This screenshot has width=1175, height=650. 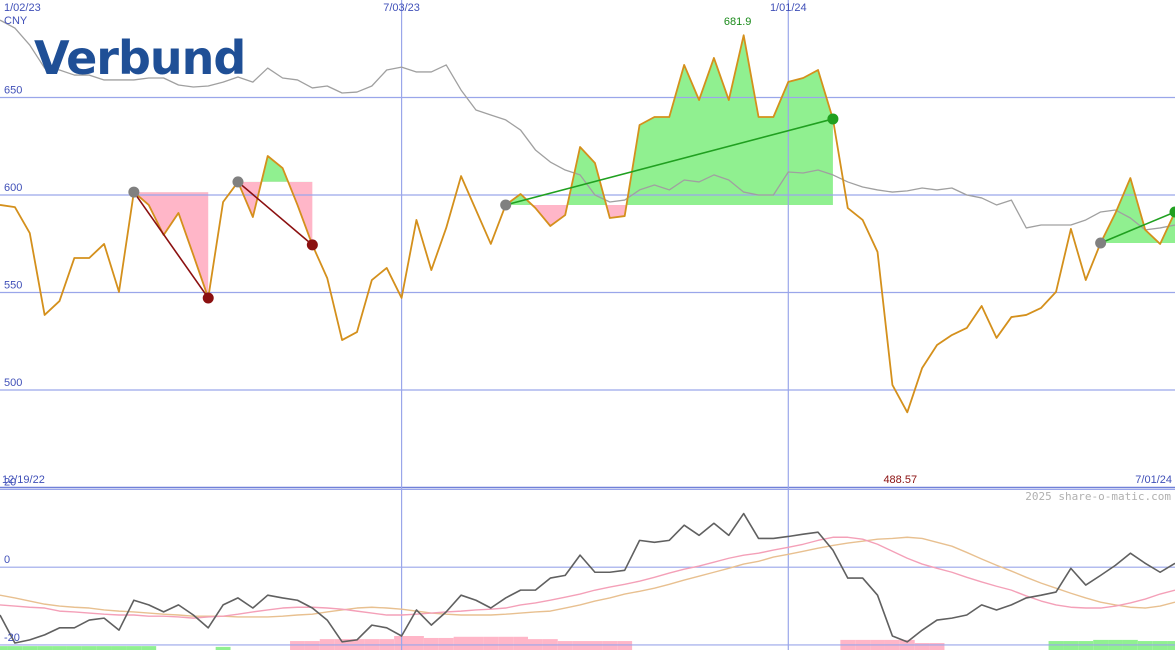 I want to click on x-tick-label: 1/01/24, so click(x=788, y=8).